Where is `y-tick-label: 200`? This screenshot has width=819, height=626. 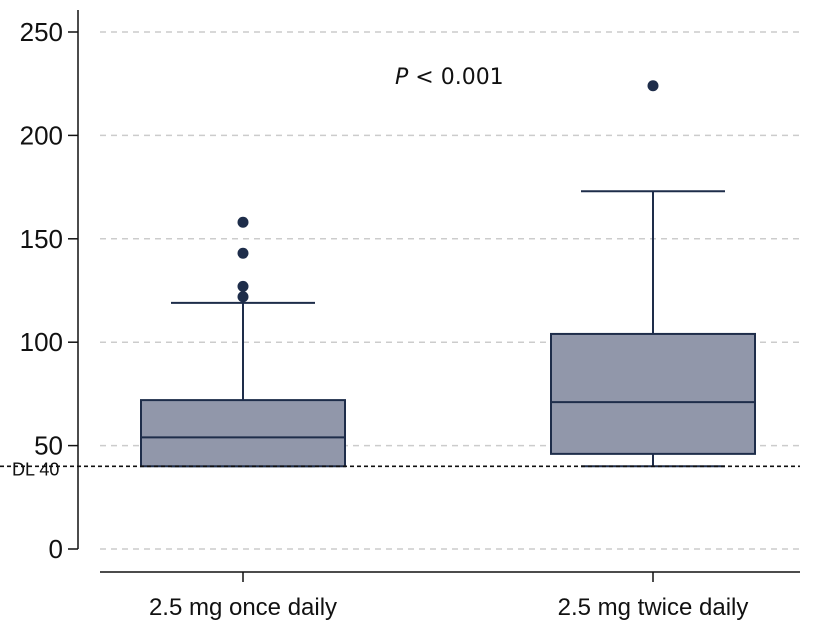
y-tick-label: 200 is located at coordinates (41, 135).